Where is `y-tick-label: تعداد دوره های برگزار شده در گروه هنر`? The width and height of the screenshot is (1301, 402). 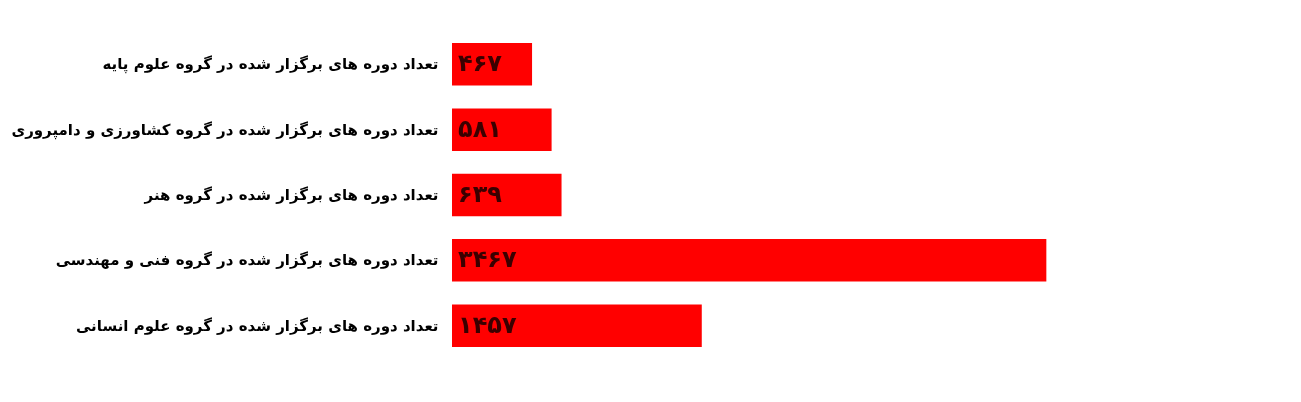
y-tick-label: تعداد دوره های برگزار شده در گروه هنر is located at coordinates (291, 195).